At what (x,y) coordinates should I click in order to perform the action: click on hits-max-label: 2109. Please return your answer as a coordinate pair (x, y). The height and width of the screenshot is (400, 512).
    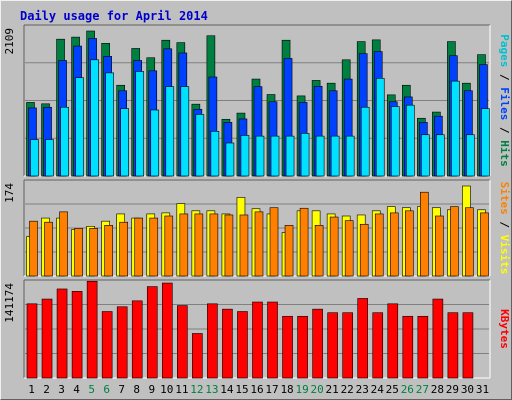
    Looking at the image, I should click on (9, 41).